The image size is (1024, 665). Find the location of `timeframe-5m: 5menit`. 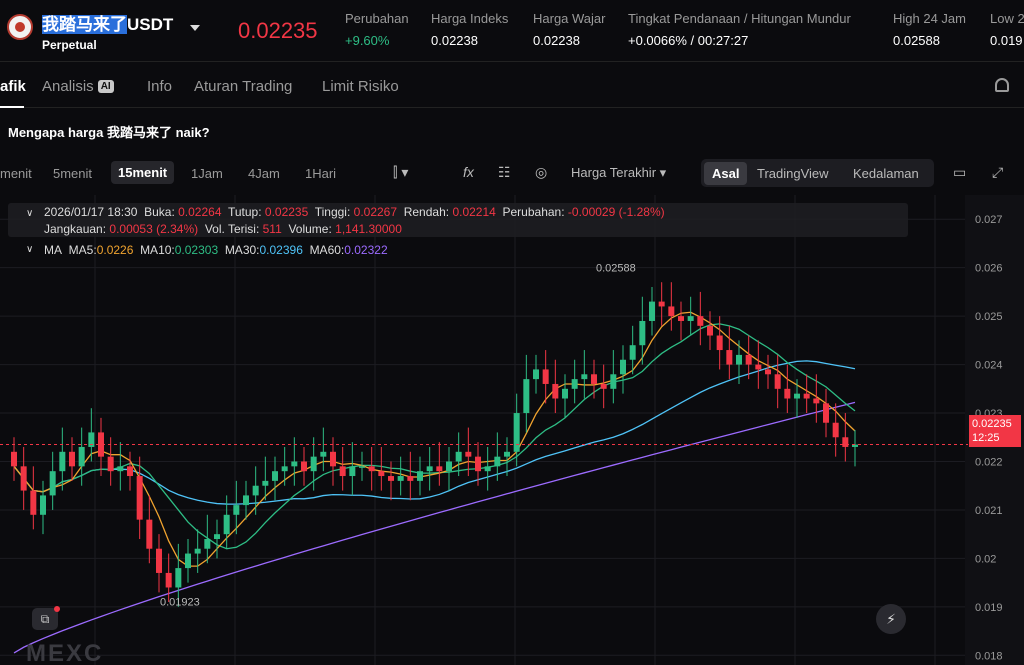

timeframe-5m: 5menit is located at coordinates (73, 173).